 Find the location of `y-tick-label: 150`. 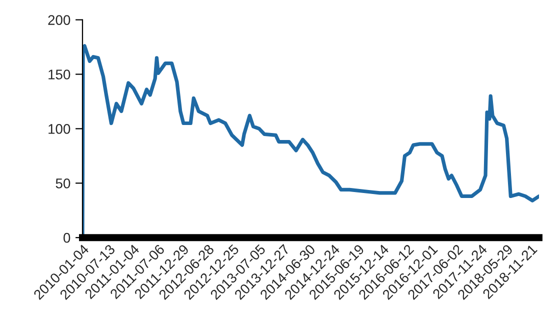

y-tick-label: 150 is located at coordinates (59, 75).